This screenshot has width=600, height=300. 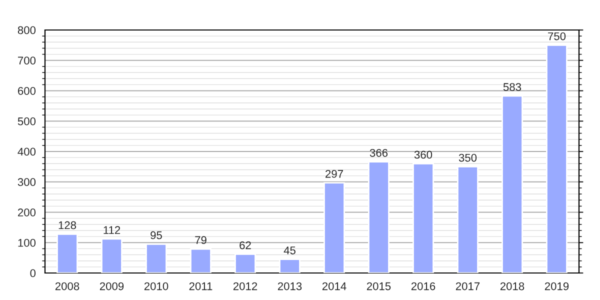 What do you see at coordinates (33, 273) in the screenshot?
I see `y-tick-label: 0` at bounding box center [33, 273].